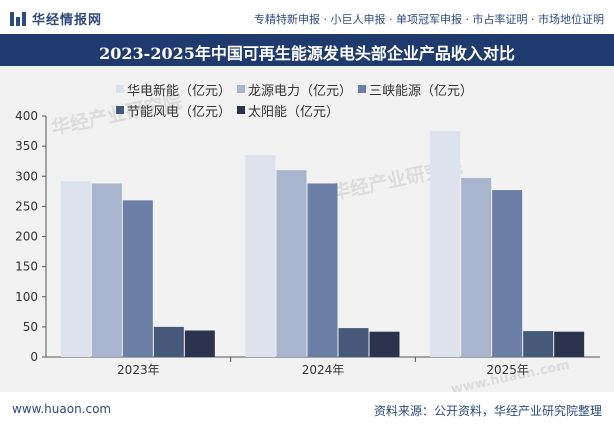  Describe the element at coordinates (30, 327) in the screenshot. I see `y-tick-label: 50` at that location.